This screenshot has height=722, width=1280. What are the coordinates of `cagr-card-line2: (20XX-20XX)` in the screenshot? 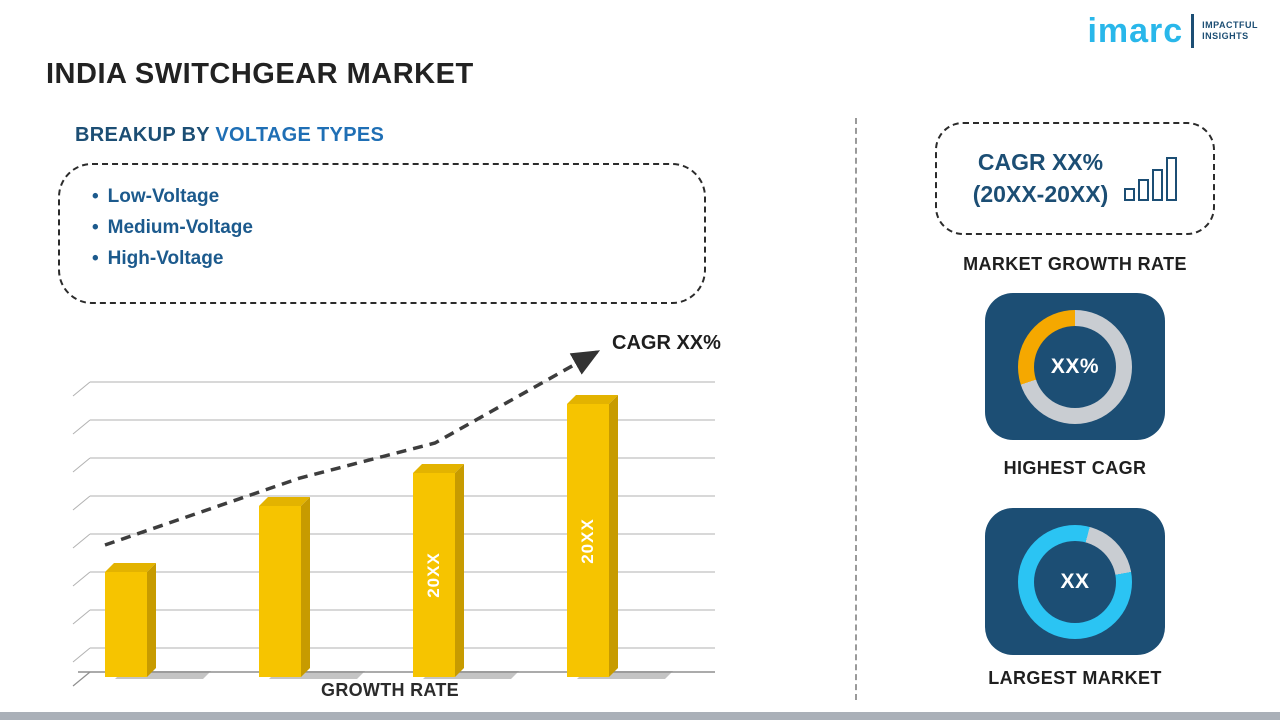 It's located at (1040, 193).